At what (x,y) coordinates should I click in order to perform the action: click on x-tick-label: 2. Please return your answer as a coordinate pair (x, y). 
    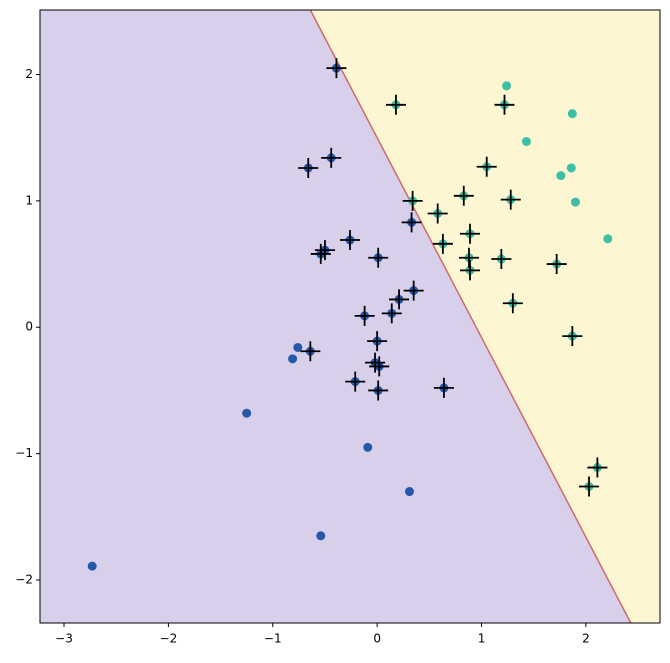
    Looking at the image, I should click on (586, 639).